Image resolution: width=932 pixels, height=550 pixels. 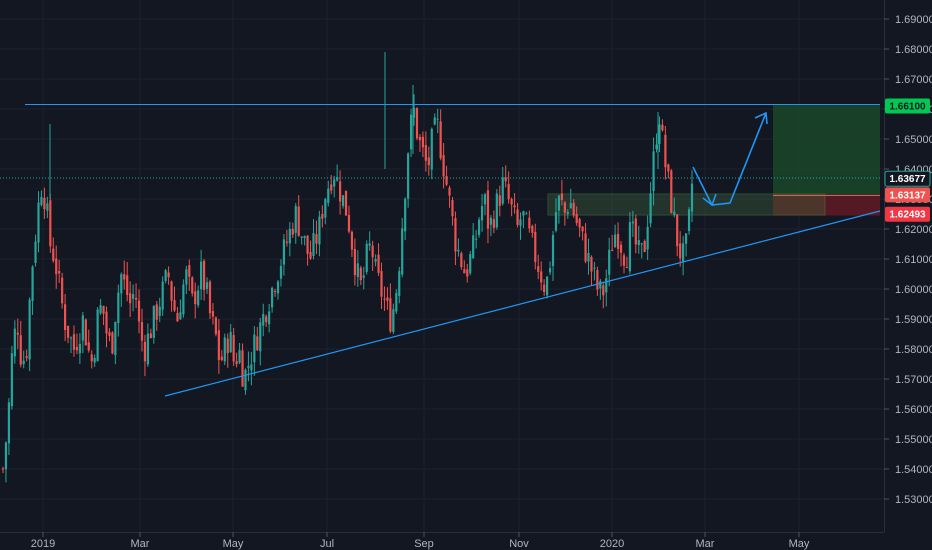 I want to click on price-tag: 1.66100, so click(x=907, y=106).